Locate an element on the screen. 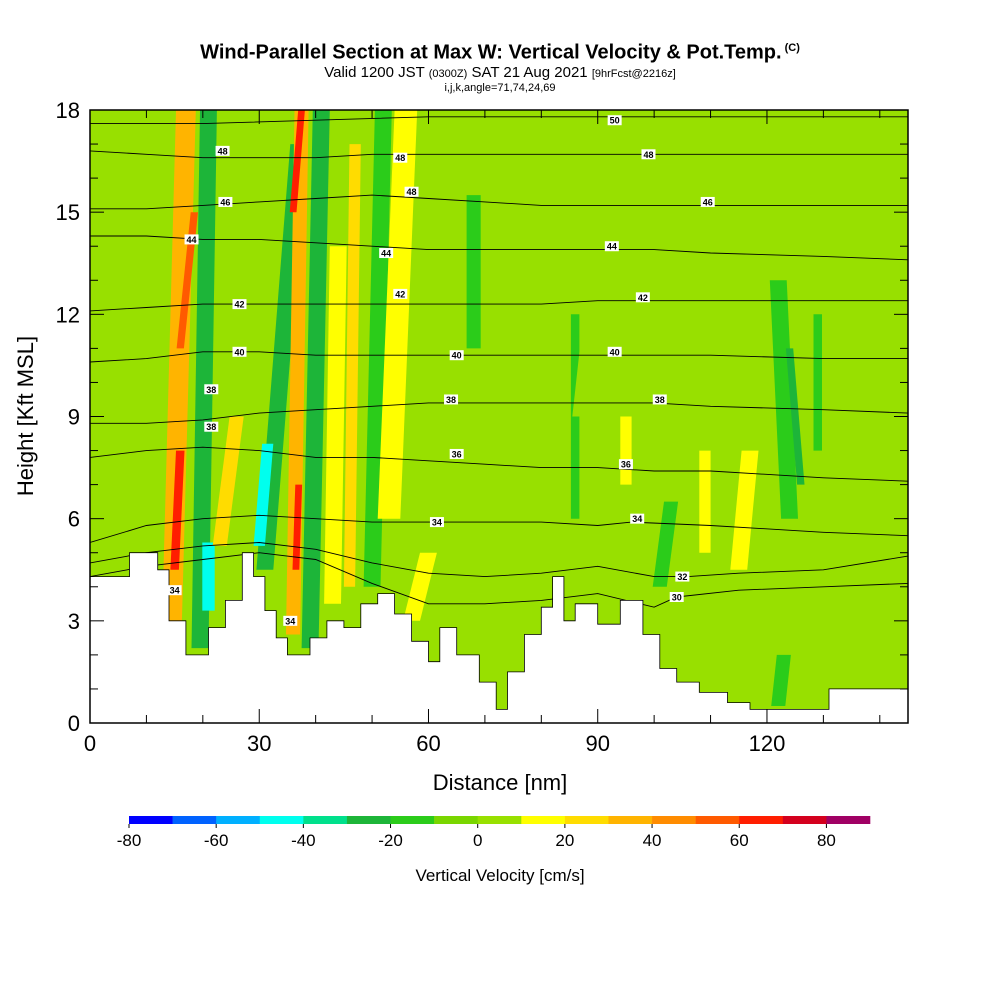 The height and width of the screenshot is (1000, 1000). contour-label-1: 46 is located at coordinates (225, 201).